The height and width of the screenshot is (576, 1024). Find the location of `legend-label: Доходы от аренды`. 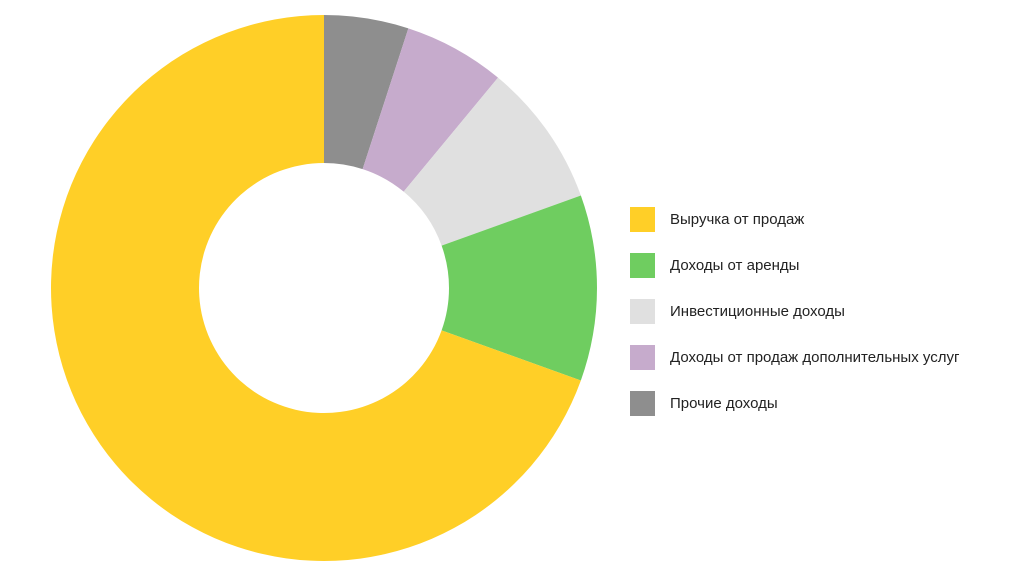

legend-label: Доходы от аренды is located at coordinates (735, 265).